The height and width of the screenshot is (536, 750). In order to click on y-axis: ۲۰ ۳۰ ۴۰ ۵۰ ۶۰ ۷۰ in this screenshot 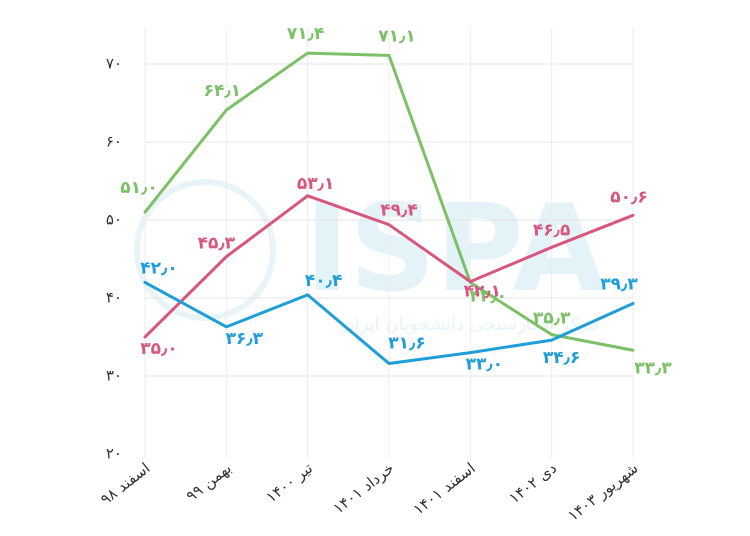, I will do `click(114, 259)`.